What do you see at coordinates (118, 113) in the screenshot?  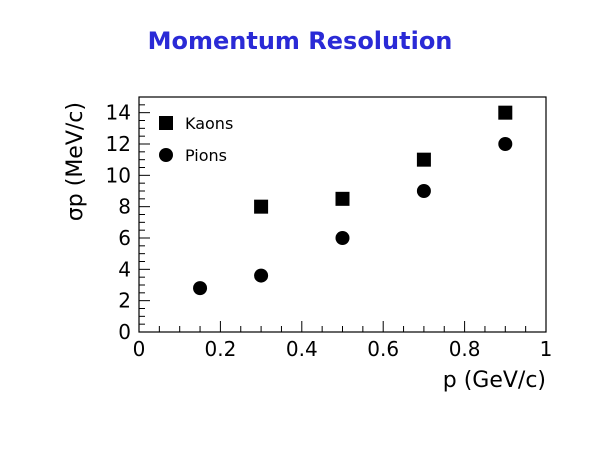 I see `y-tick-label: 14` at bounding box center [118, 113].